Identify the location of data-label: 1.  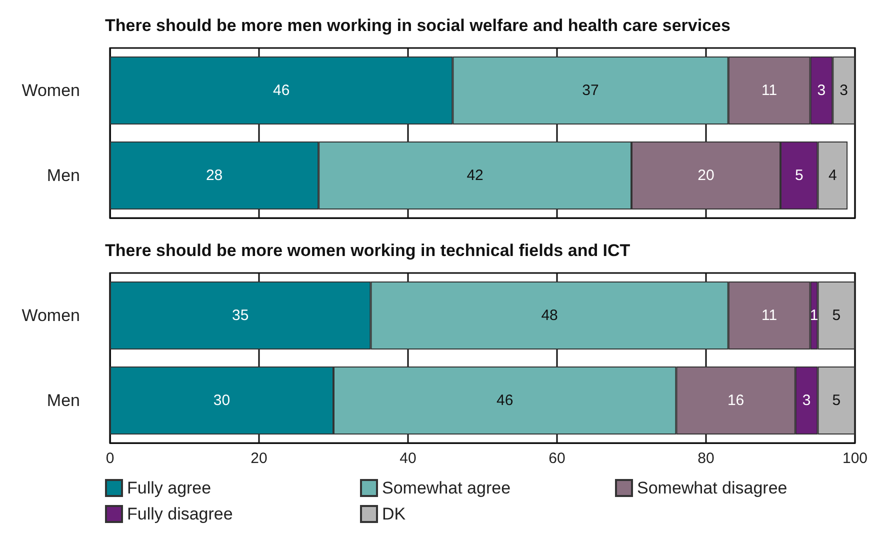
(814, 315).